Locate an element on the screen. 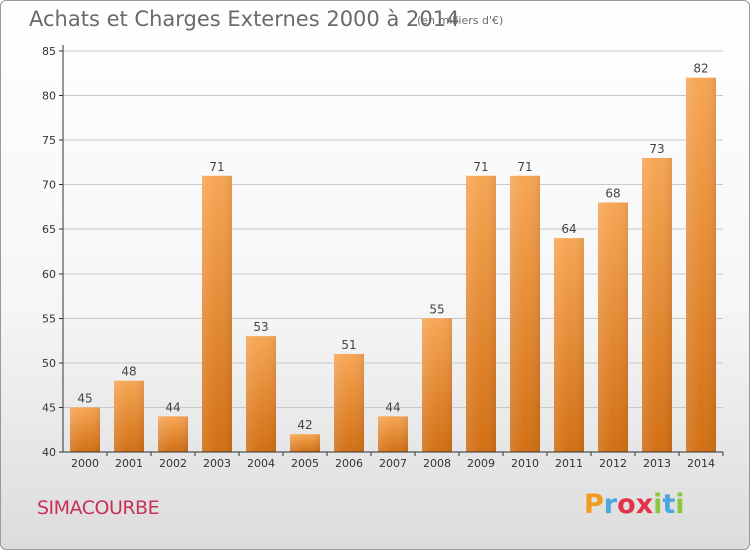  y-tick-label: 85 is located at coordinates (49, 51).